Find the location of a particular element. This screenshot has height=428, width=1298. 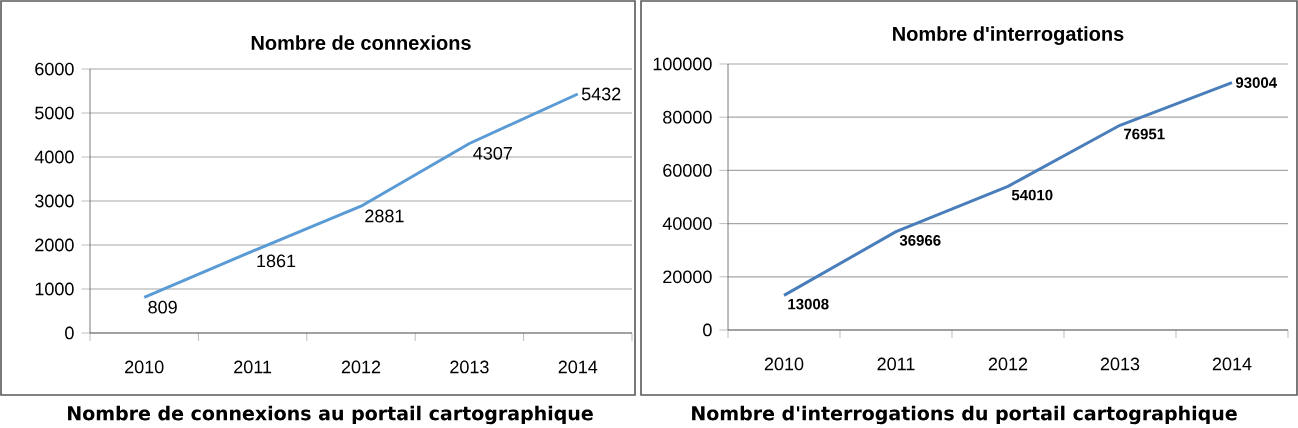

chart-title: Nombre de connexions is located at coordinates (361, 42).